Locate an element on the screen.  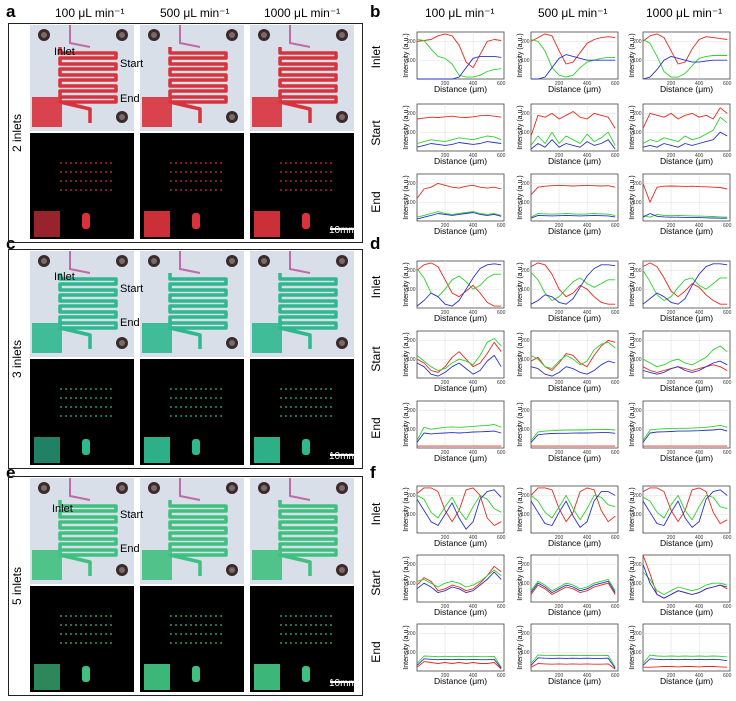
x-axis-label-f-inlet-3: Distance (μm) is located at coordinates (686, 543).